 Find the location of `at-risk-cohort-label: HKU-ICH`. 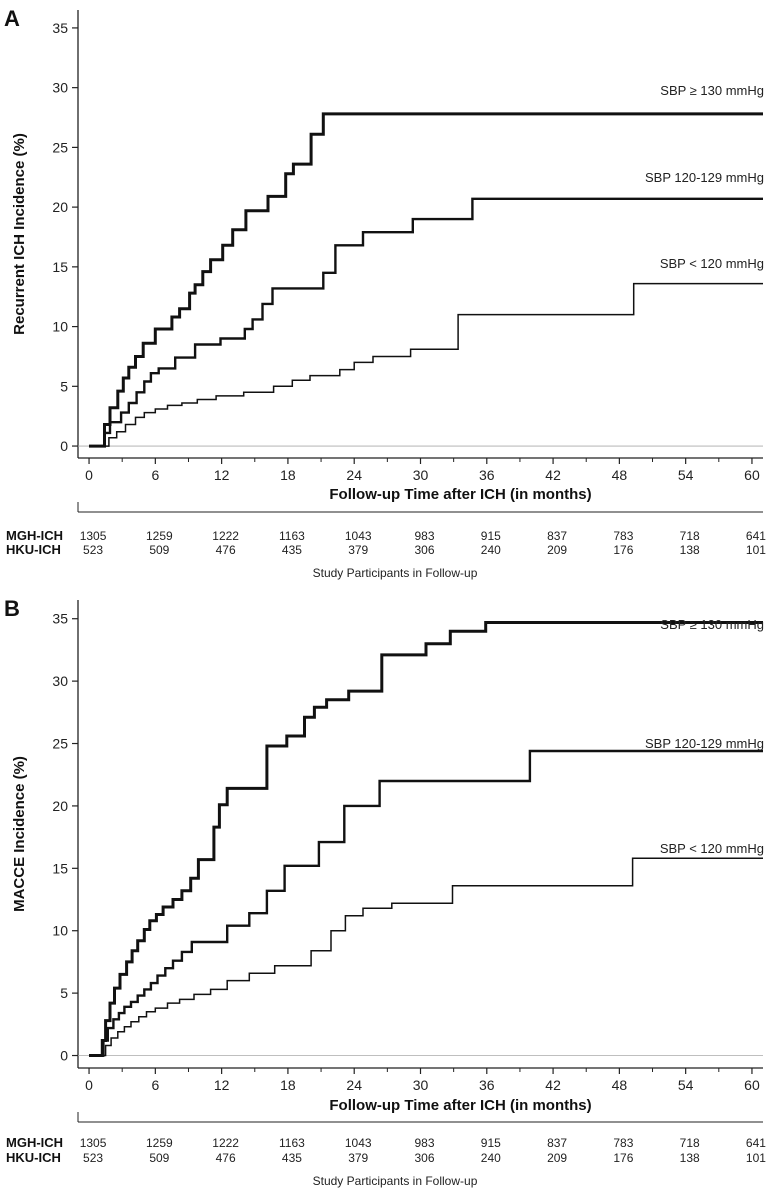

at-risk-cohort-label: HKU-ICH is located at coordinates (33, 549).